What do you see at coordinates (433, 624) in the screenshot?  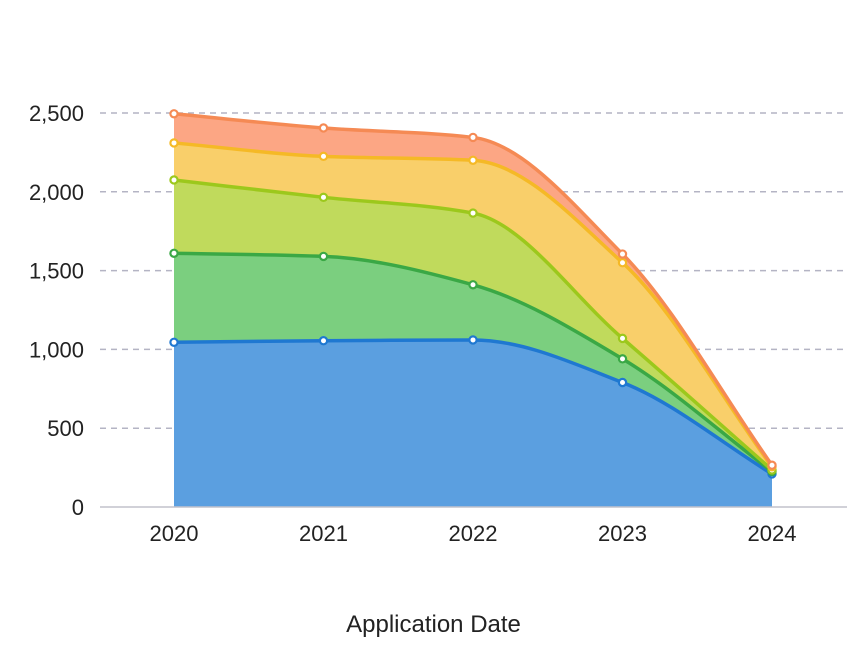 I see `x-axis-title: Application Date` at bounding box center [433, 624].